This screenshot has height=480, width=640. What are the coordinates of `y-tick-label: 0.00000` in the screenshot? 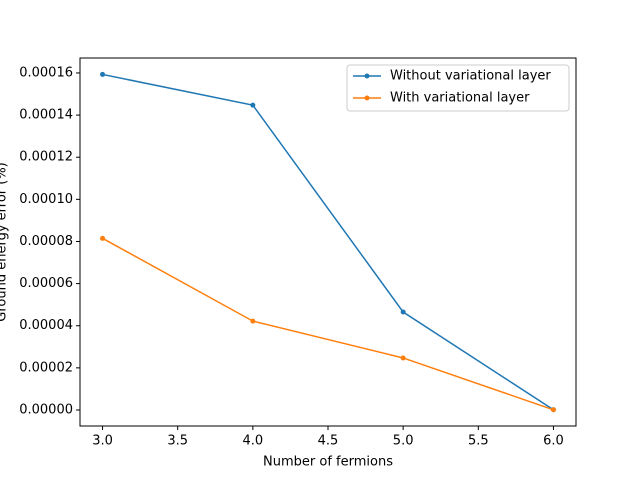 It's located at (46, 409).